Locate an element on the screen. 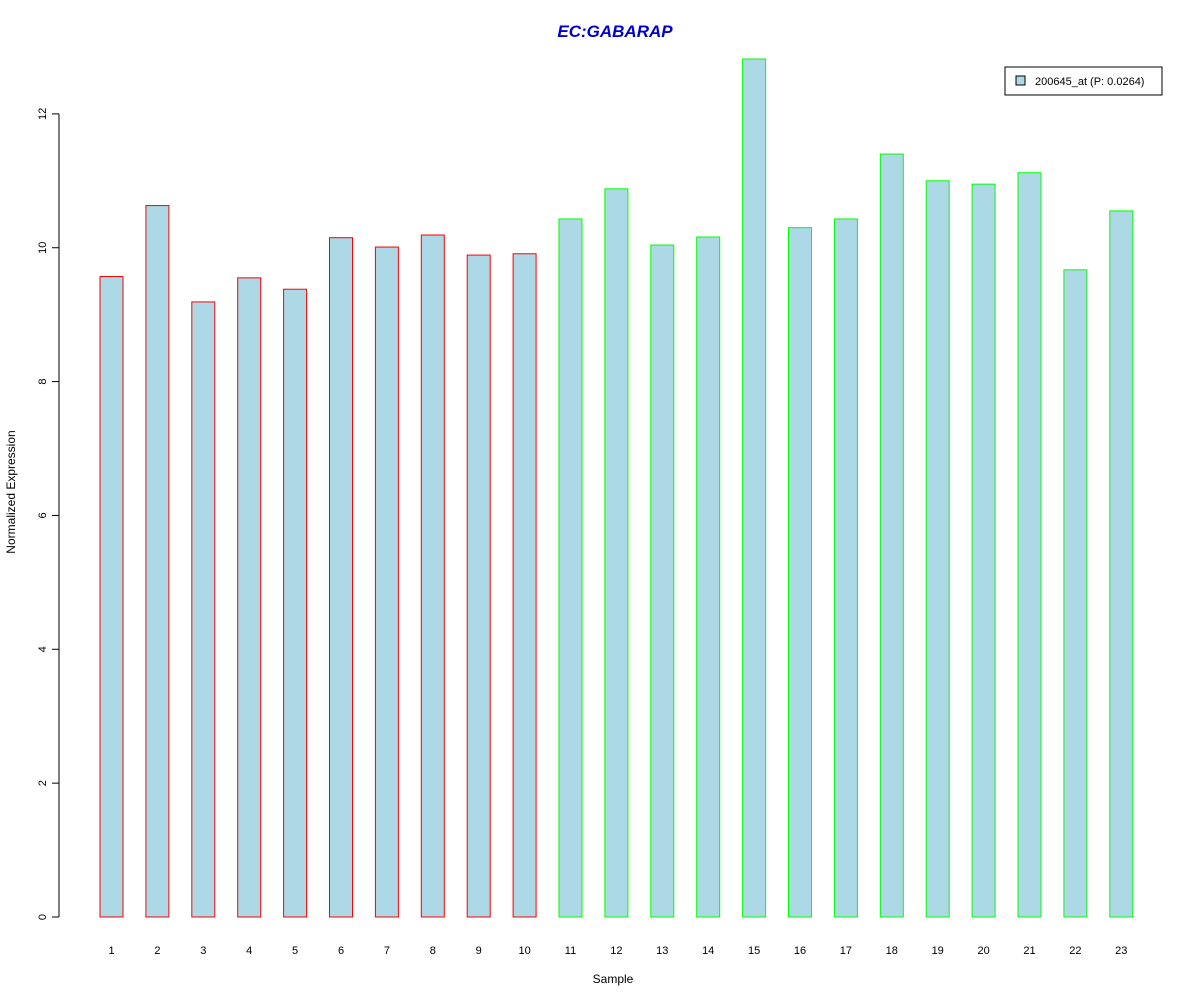 Image resolution: width=1200 pixels, height=1000 pixels. y-tick-label: 12 is located at coordinates (43, 114).